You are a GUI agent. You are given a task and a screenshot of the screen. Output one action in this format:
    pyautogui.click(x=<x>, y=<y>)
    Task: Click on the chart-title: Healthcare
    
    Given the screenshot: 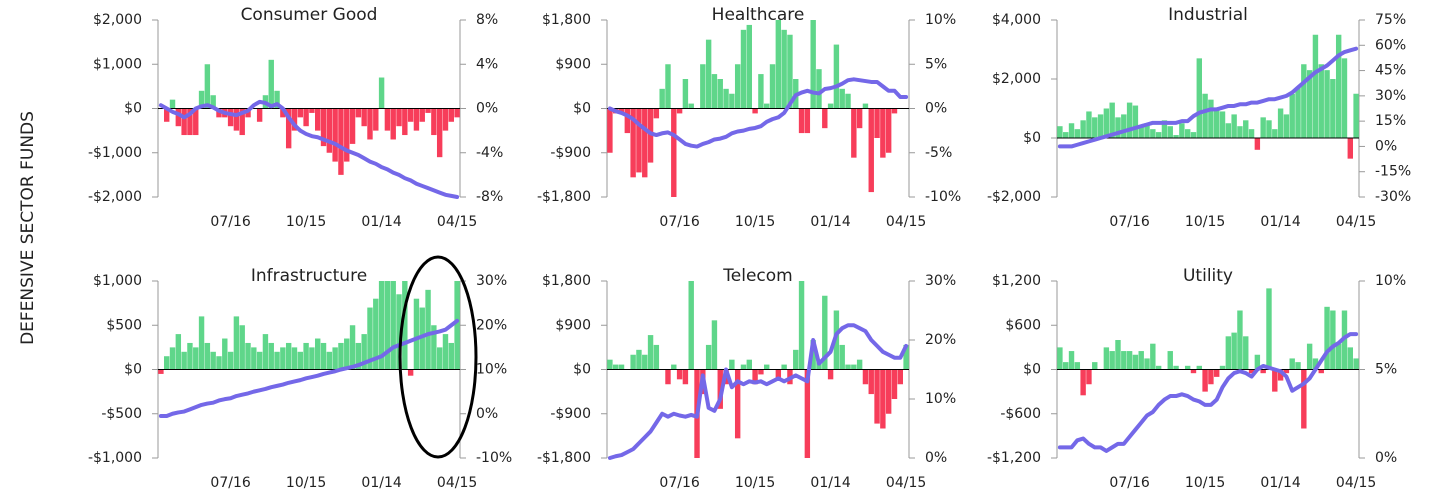 What is the action you would take?
    pyautogui.click(x=758, y=15)
    